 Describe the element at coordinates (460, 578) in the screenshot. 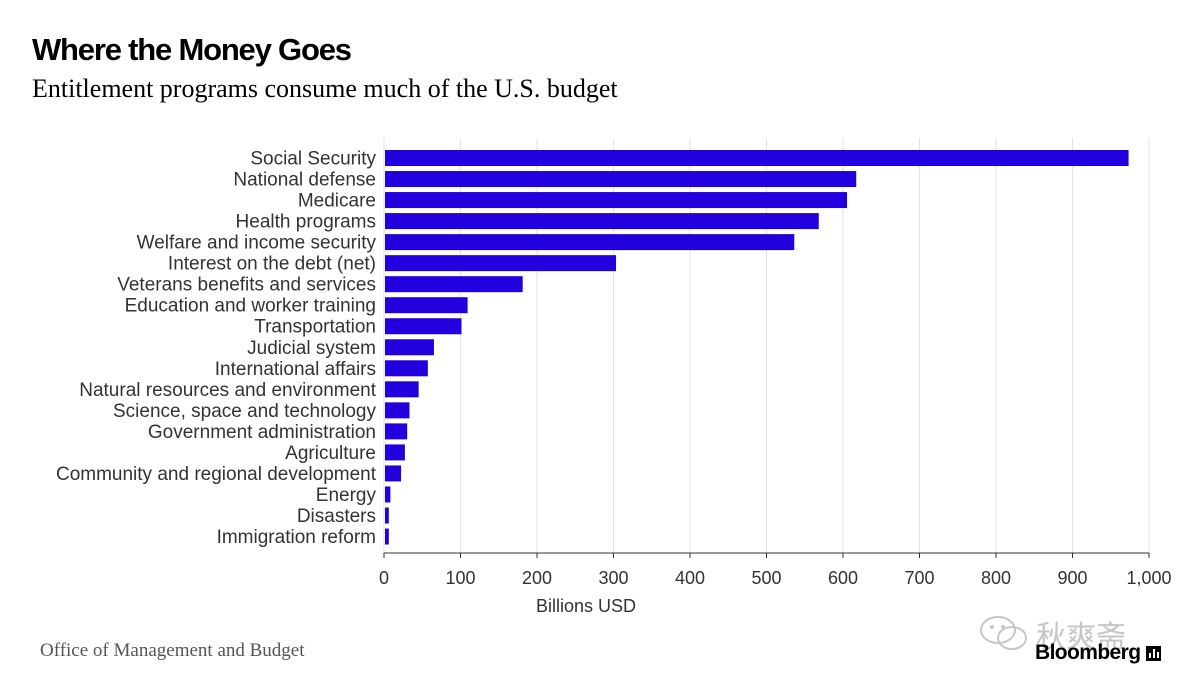

I see `x-tick-label: 100` at that location.